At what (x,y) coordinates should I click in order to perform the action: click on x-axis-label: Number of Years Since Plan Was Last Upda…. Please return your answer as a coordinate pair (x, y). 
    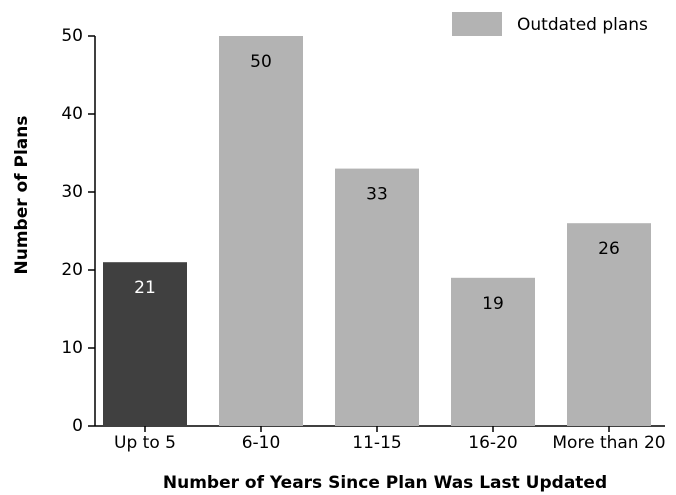
    Looking at the image, I should click on (385, 483).